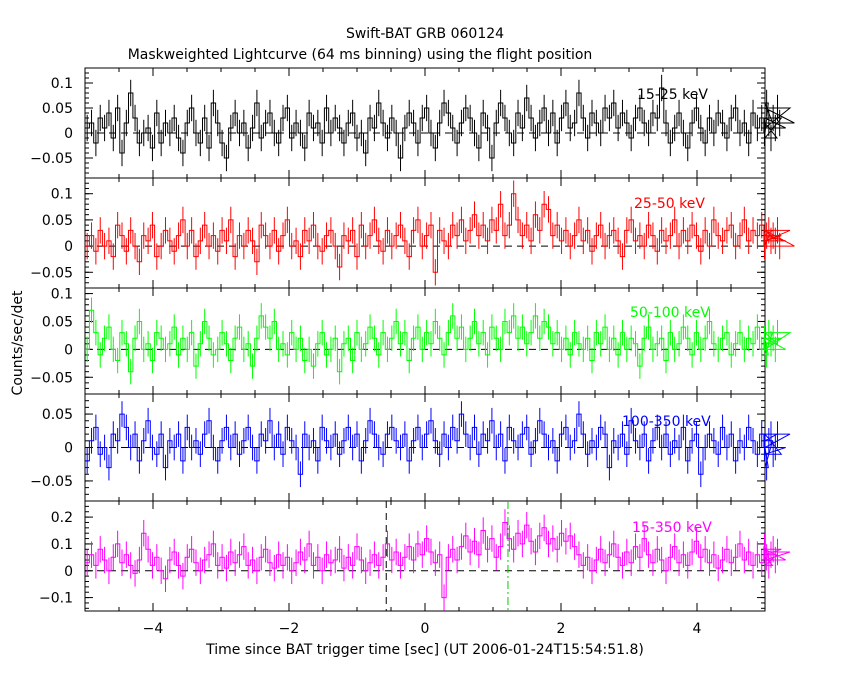  Describe the element at coordinates (697, 629) in the screenshot. I see `x-tick-label: 4` at that location.